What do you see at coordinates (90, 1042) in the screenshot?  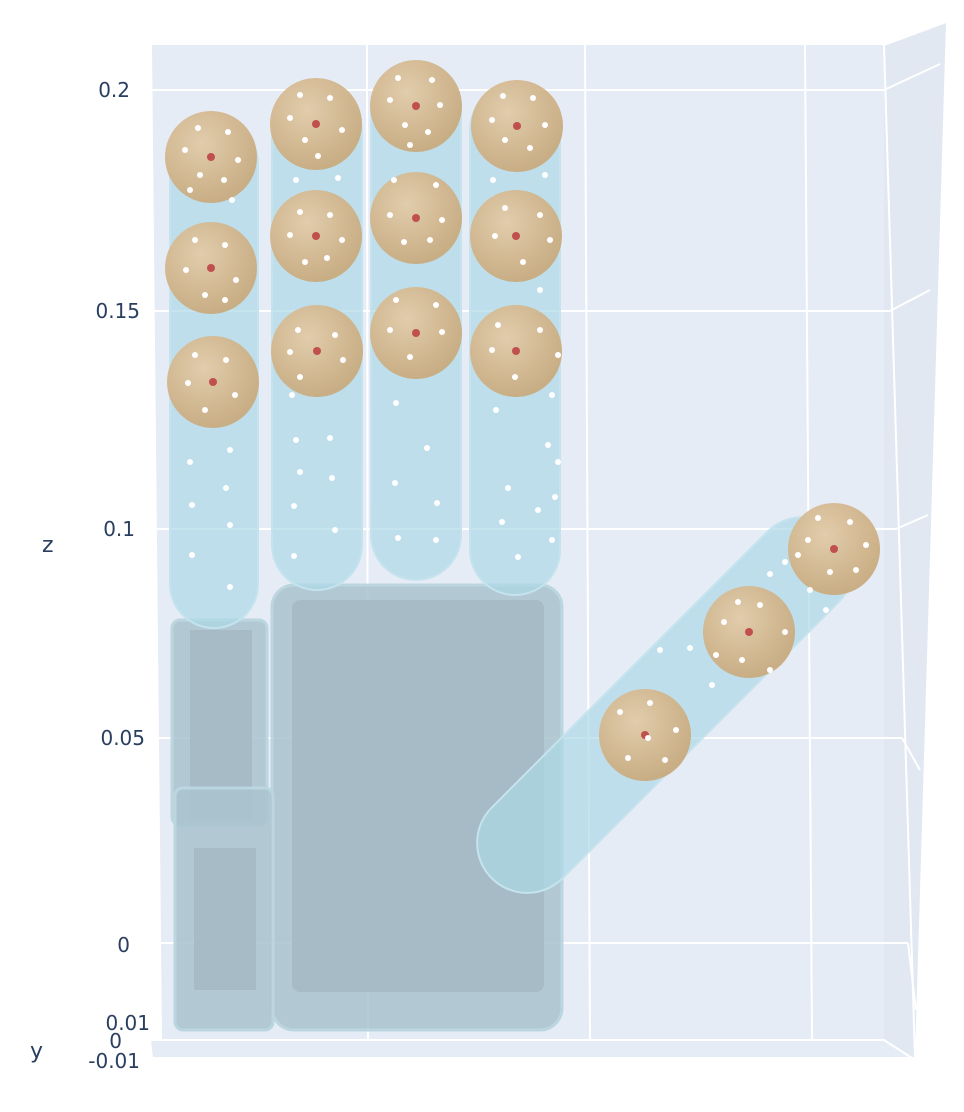 I see `y-axis: 0.01 0 -0.01 y` at bounding box center [90, 1042].